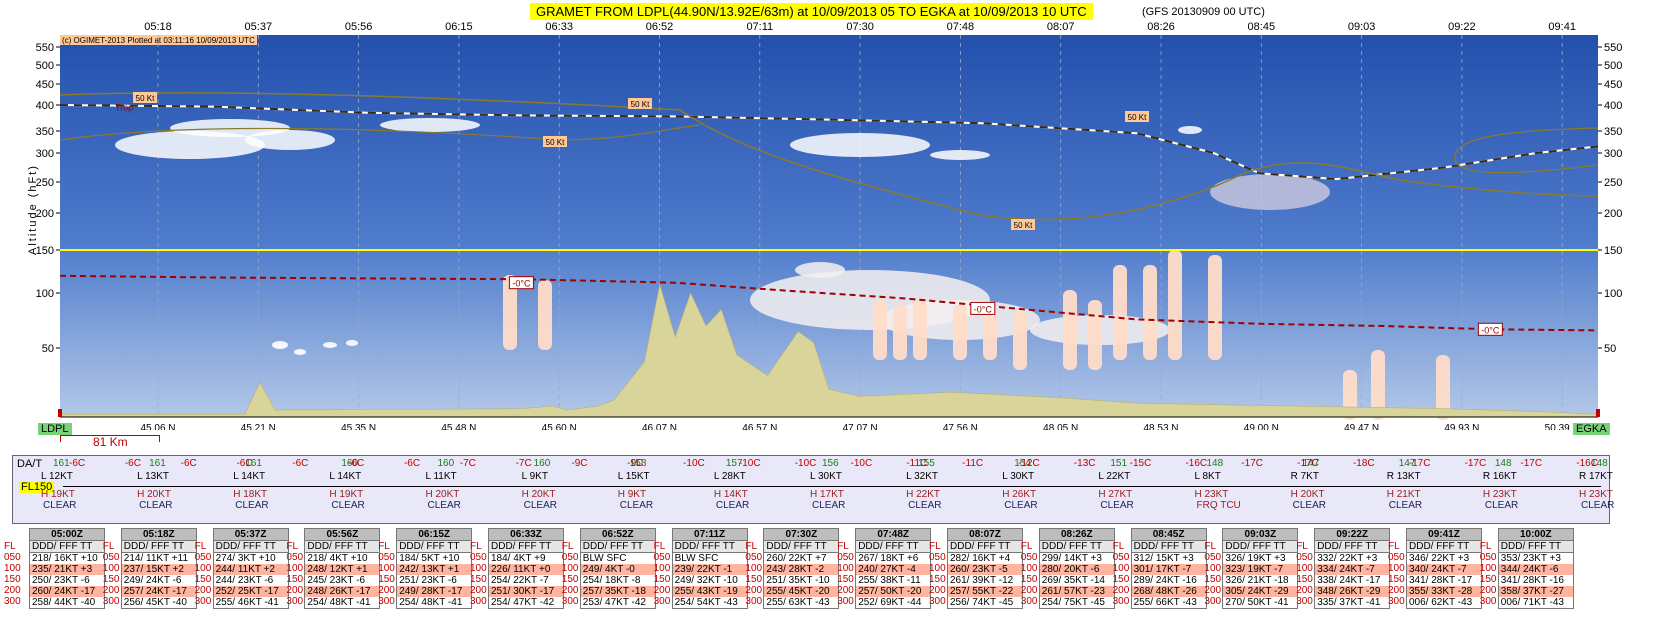  Describe the element at coordinates (1140, 463) in the screenshot. I see `strip-temp: -15C` at that location.